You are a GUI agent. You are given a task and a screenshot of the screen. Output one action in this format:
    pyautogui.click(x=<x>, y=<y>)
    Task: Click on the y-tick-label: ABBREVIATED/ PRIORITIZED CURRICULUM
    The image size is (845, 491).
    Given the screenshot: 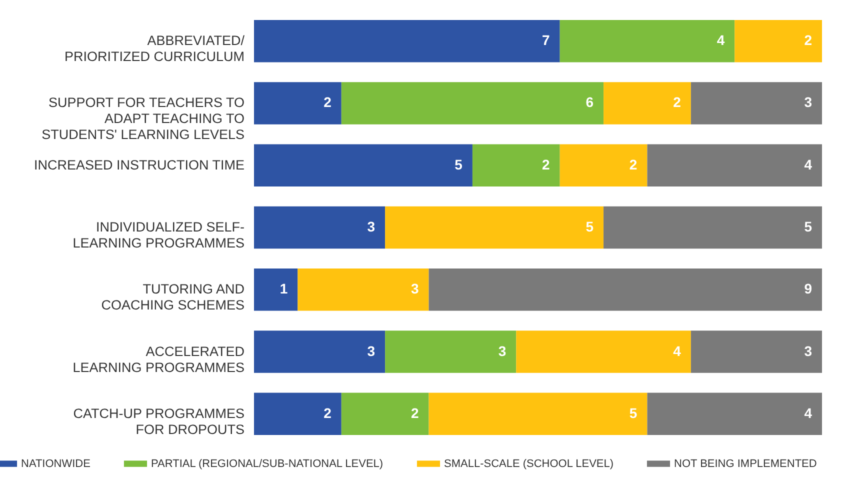 What is the action you would take?
    pyautogui.click(x=154, y=48)
    